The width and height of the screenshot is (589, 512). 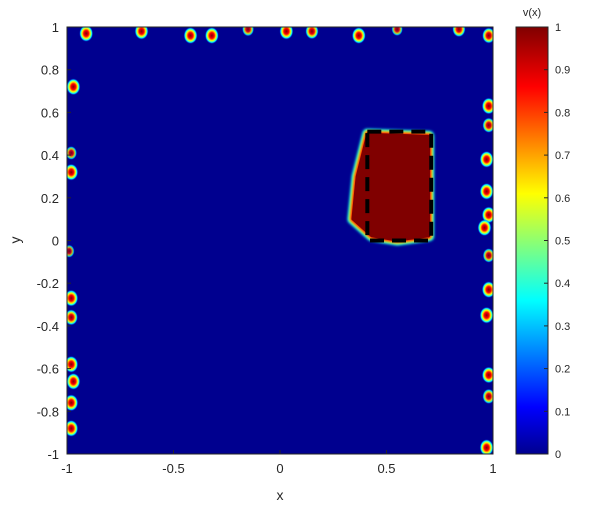 I want to click on colorbar-tick-label: 0.4, so click(x=562, y=284).